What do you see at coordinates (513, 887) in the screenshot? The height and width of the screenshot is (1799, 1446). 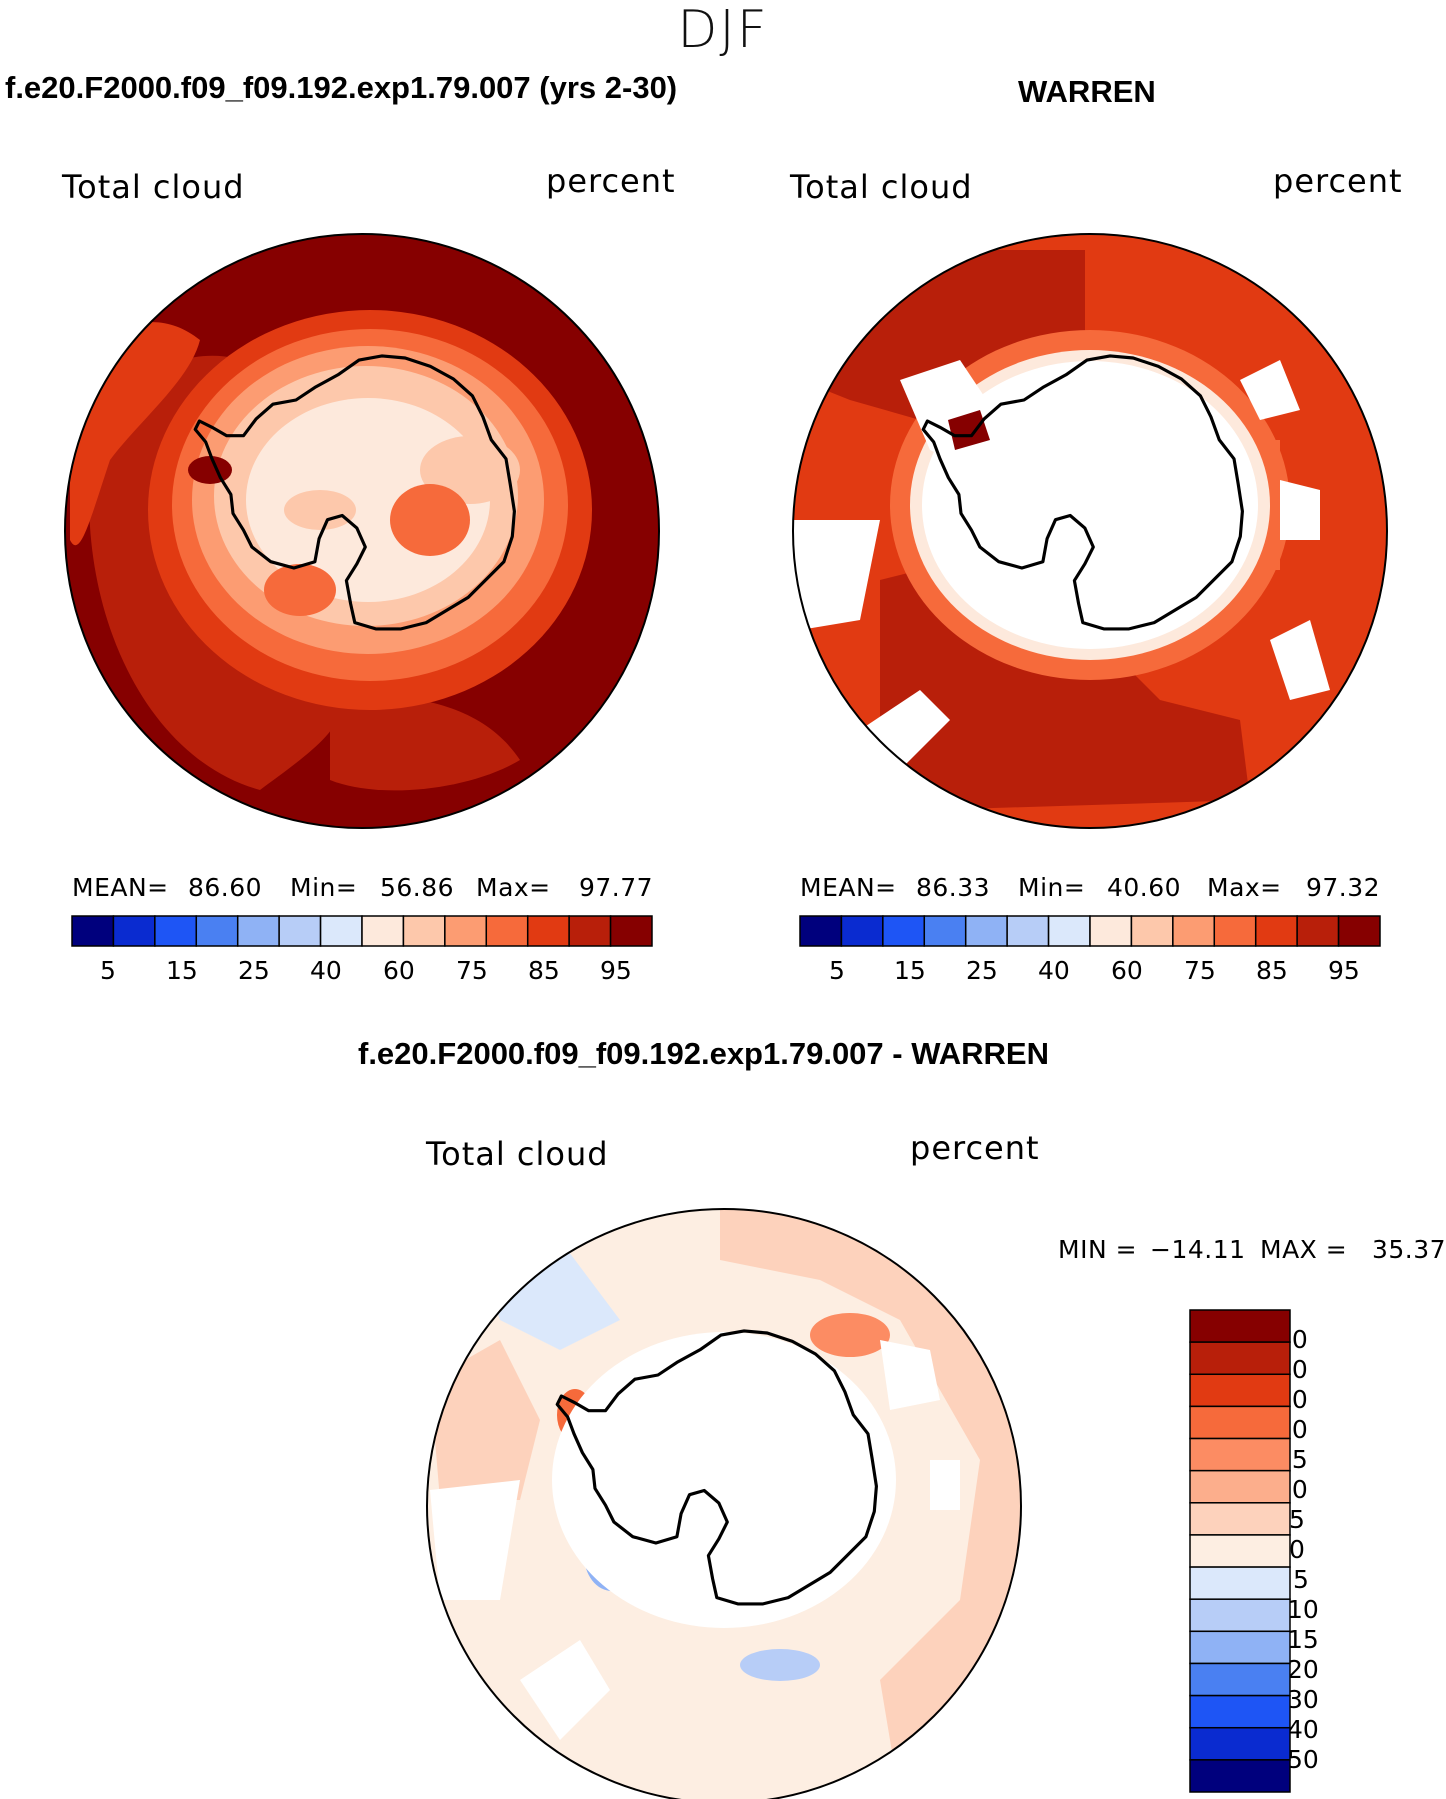 I see `model-max-label: Max=` at bounding box center [513, 887].